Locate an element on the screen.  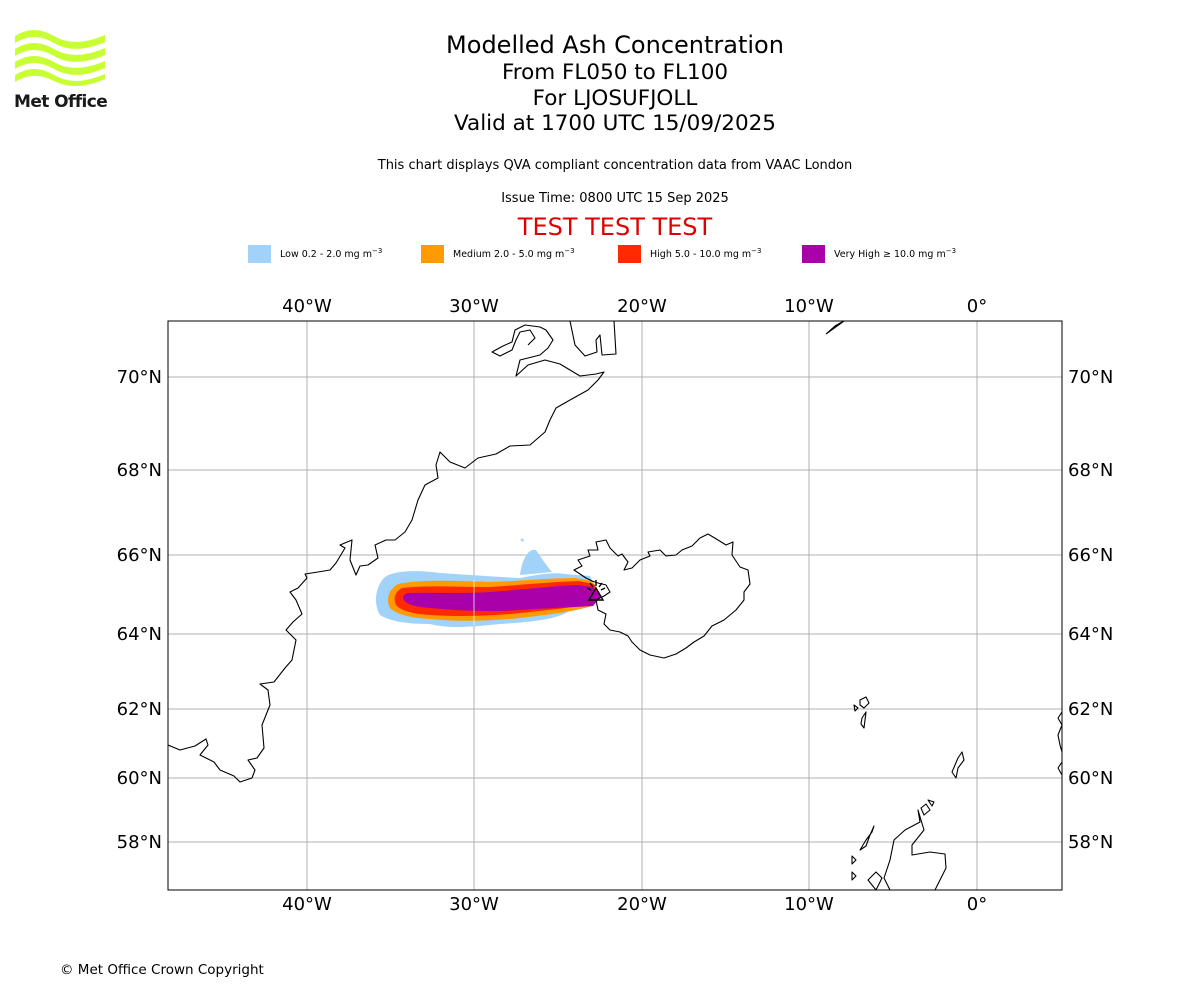
coast-orkney is located at coordinates (927, 807).